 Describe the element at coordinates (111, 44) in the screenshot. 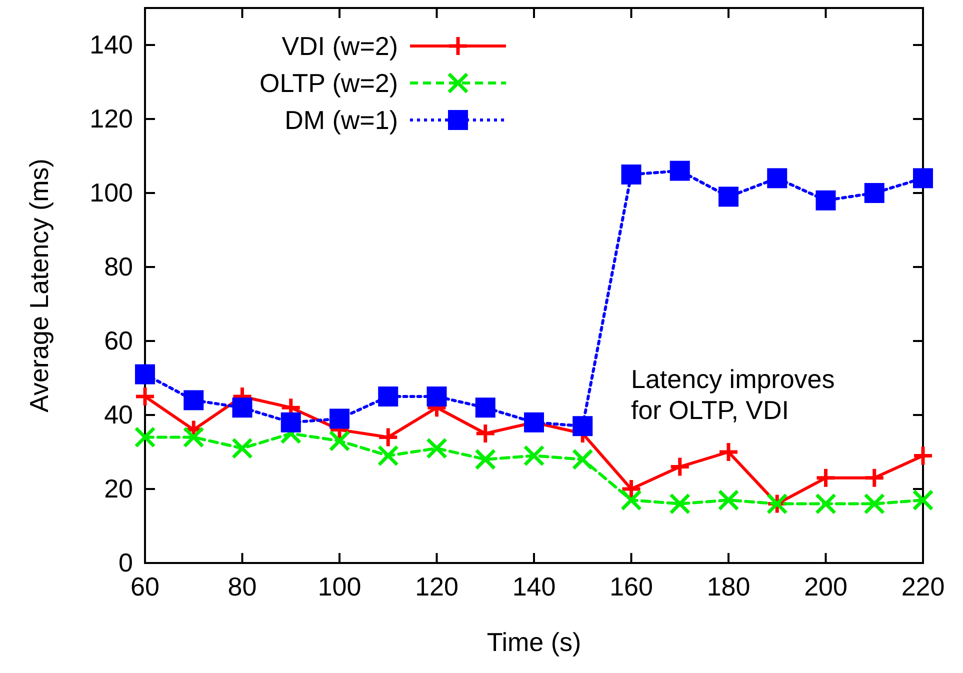

I see `y-tick-label: 140` at that location.